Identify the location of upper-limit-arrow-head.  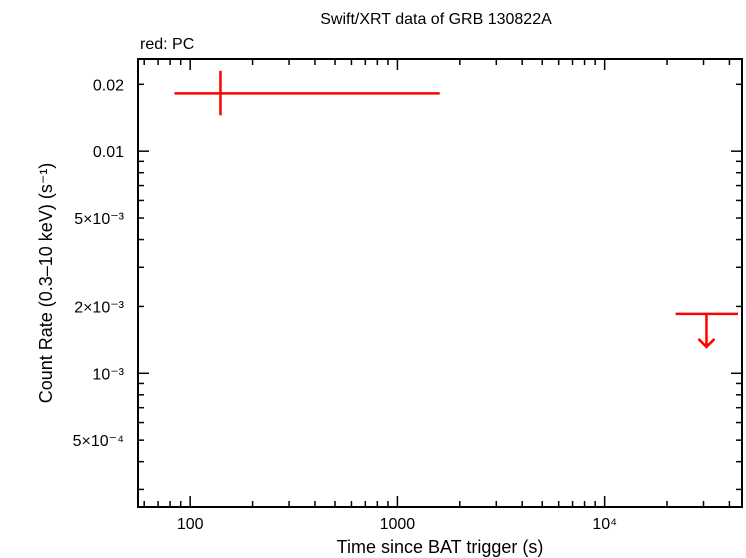
(706, 343).